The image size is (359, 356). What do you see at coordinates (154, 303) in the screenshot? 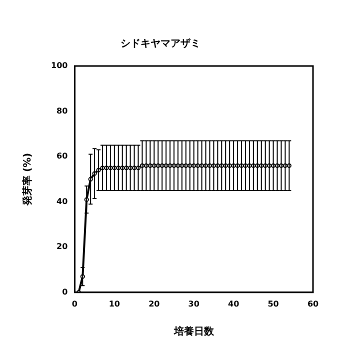
I see `x-tick-label: 20` at bounding box center [154, 303].